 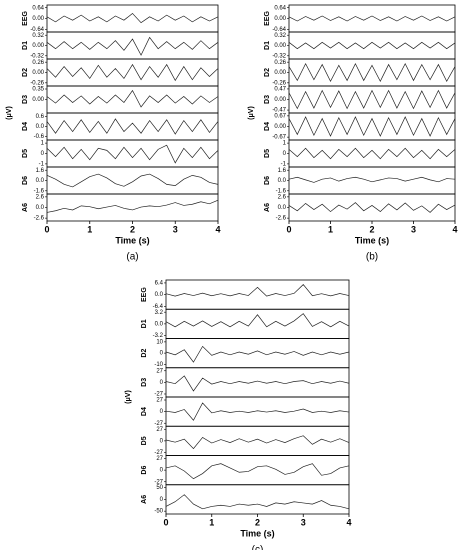 What do you see at coordinates (158, 336) in the screenshot?
I see `y-tick-label: -3.2` at bounding box center [158, 336].